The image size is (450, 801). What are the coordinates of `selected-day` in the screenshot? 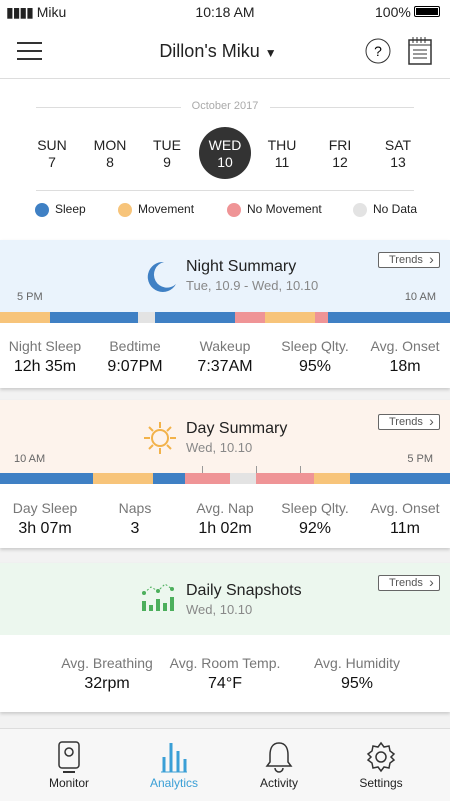 It's located at (225, 153).